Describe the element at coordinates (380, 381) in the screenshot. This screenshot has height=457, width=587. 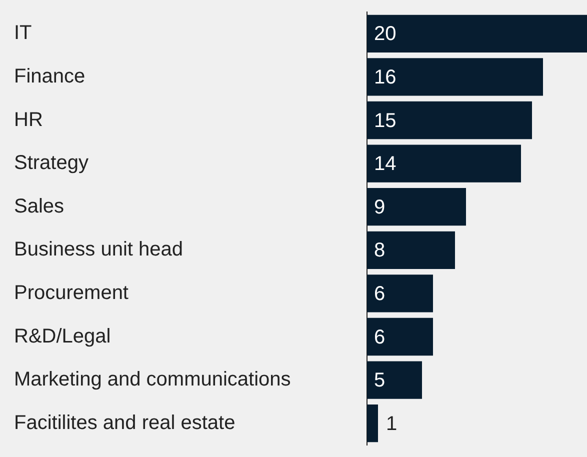
I see `data-label: 5` at that location.